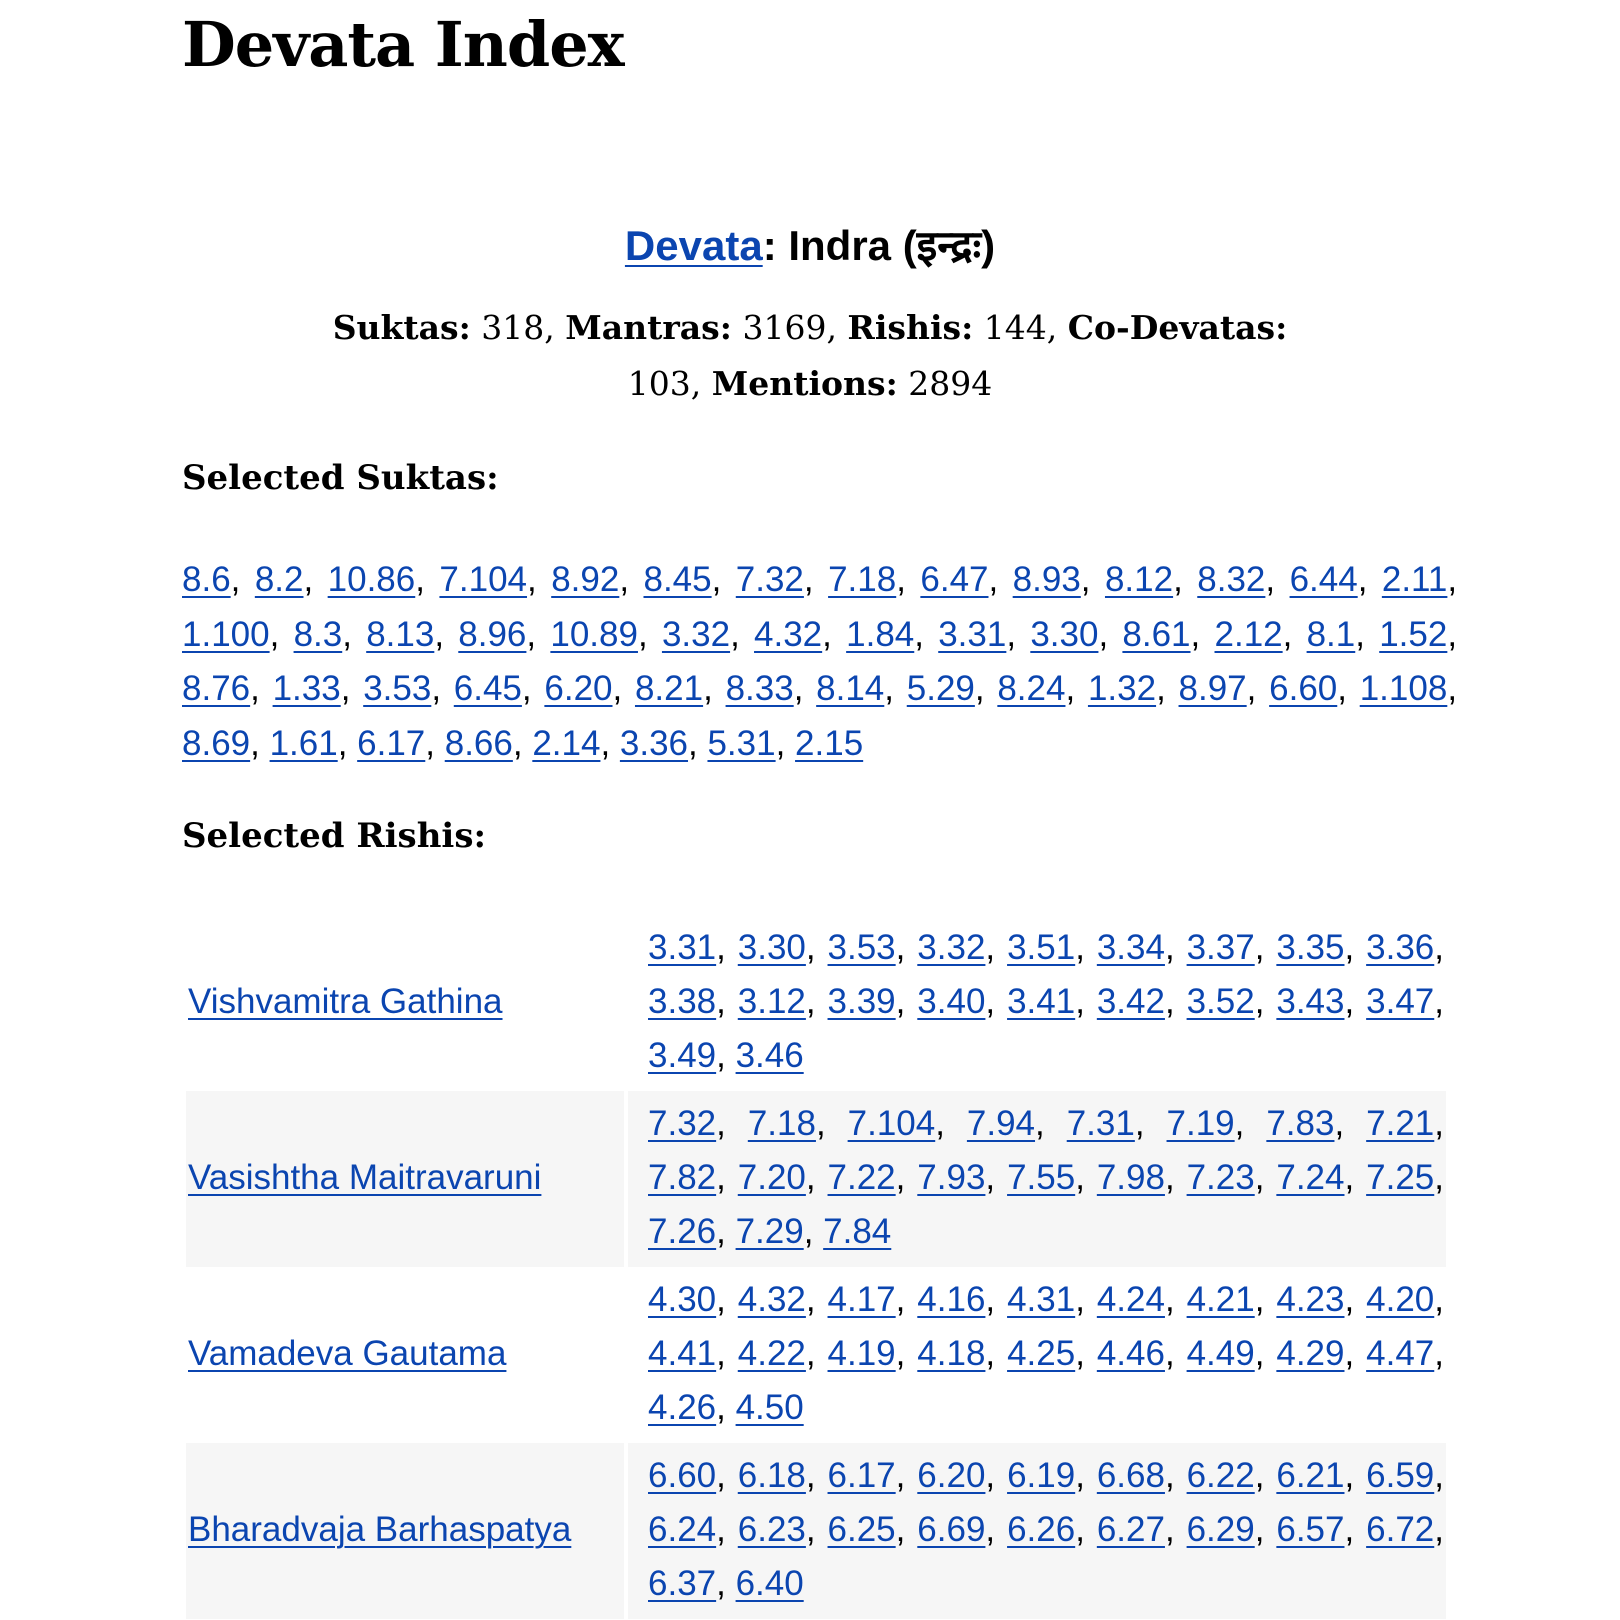 The width and height of the screenshot is (1620, 1620). What do you see at coordinates (1413, 634) in the screenshot?
I see `sukta-link: 1.52` at bounding box center [1413, 634].